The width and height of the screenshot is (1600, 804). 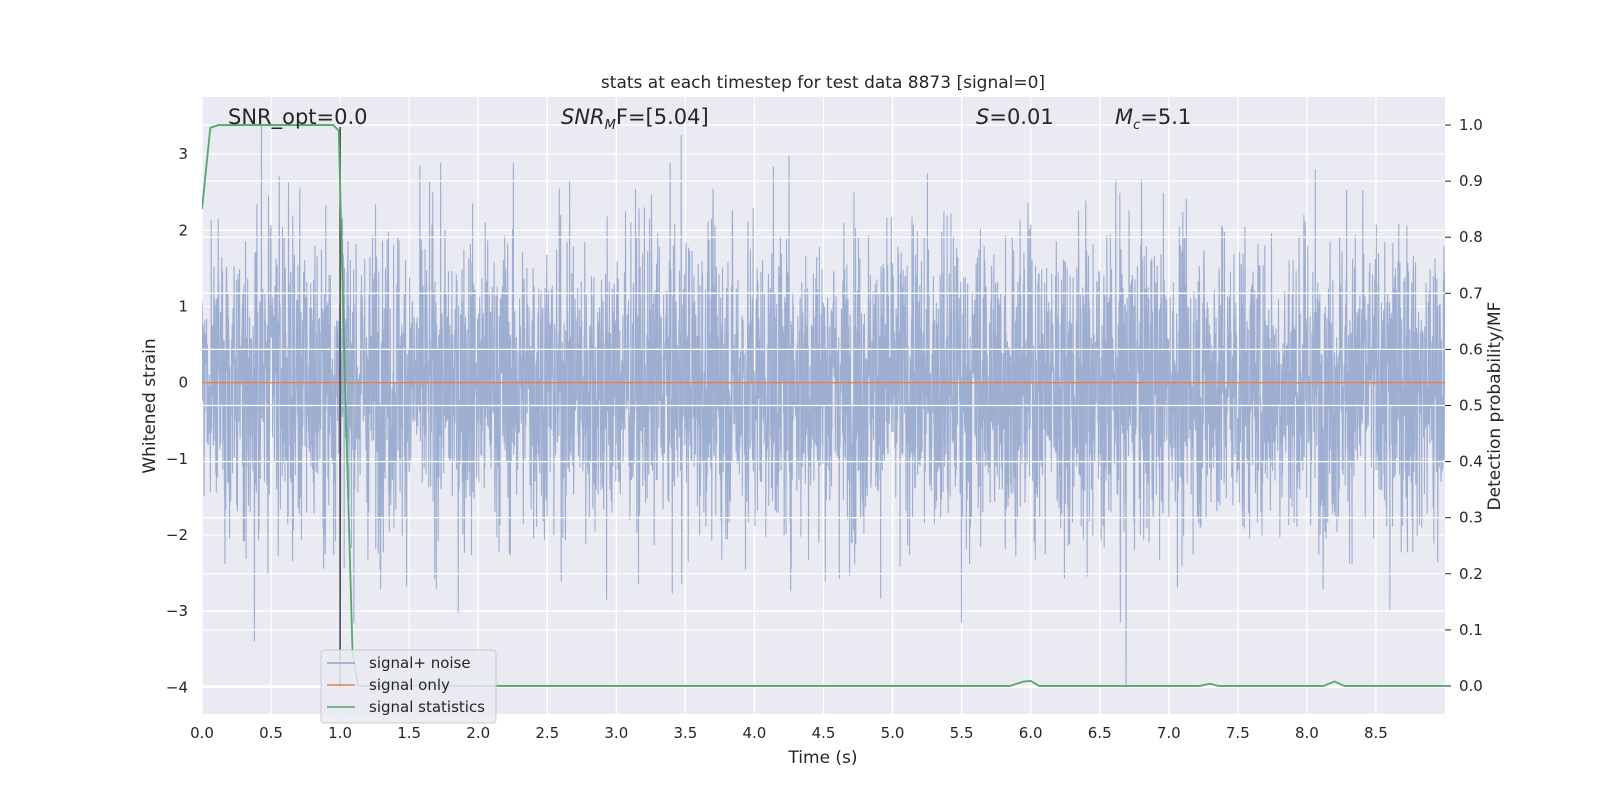 I want to click on y-right-tick-label: 0.8, so click(x=1471, y=237).